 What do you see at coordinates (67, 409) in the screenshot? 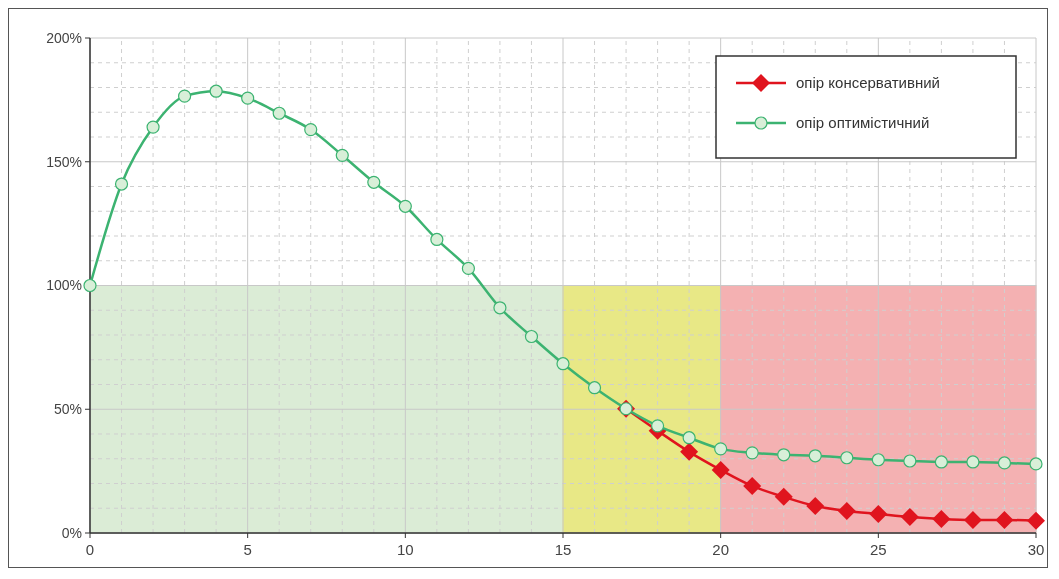
I see `y-tick-label: 50%` at bounding box center [67, 409].